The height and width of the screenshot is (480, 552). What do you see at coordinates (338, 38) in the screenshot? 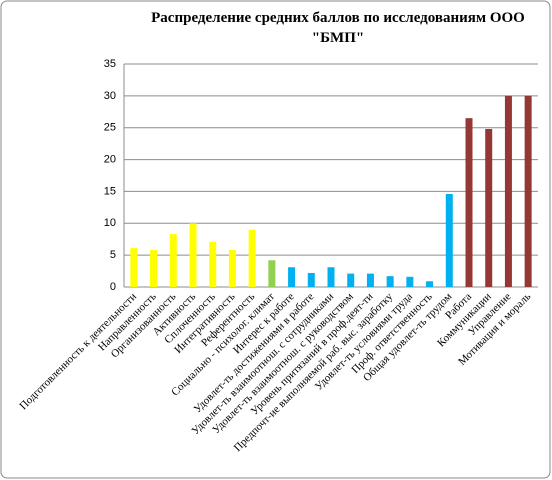
I see `chart-title: "БМП"` at bounding box center [338, 38].